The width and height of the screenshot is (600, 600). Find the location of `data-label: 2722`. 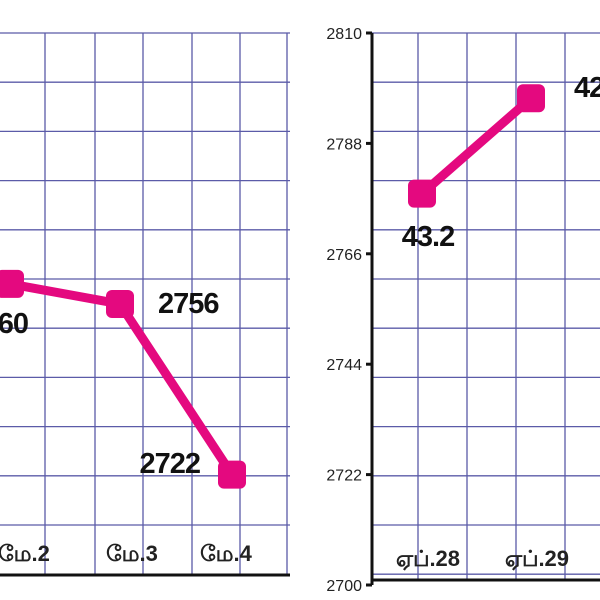

data-label: 2722 is located at coordinates (169, 464).